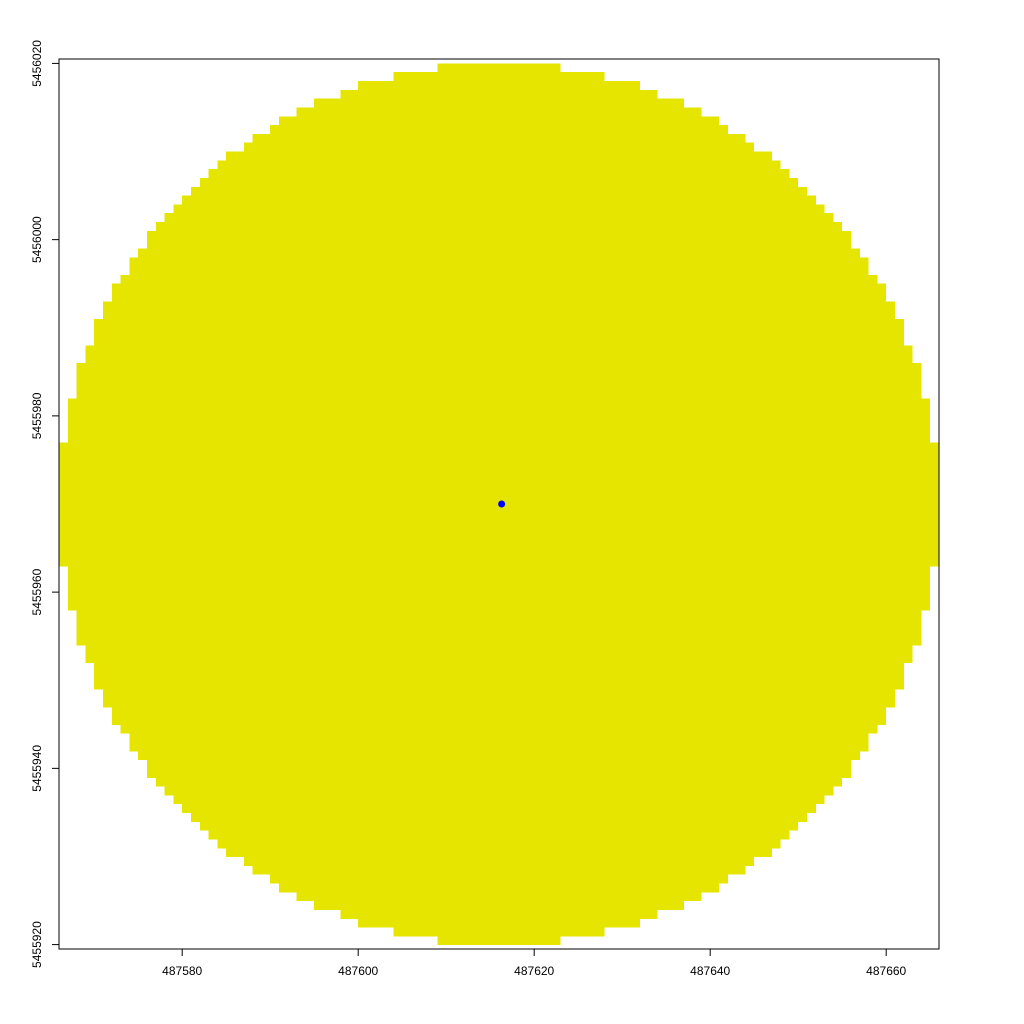  What do you see at coordinates (37, 591) in the screenshot?
I see `y-tick-label: 5455960` at bounding box center [37, 591].